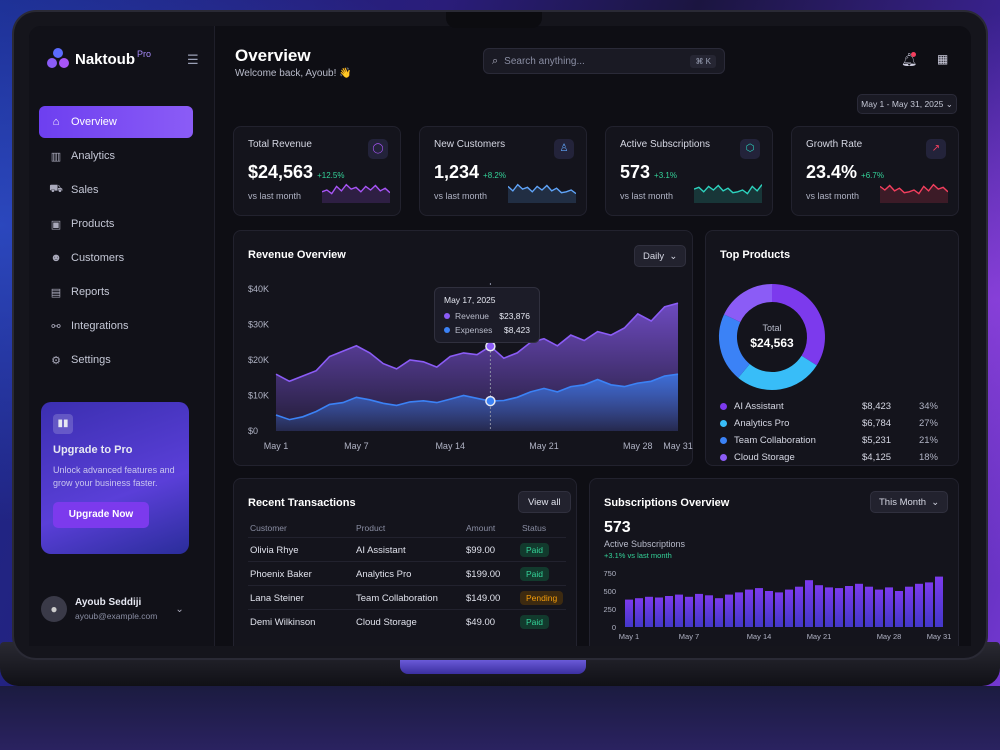 Image resolution: width=1000 pixels, height=750 pixels. I want to click on search-shortcut: ⌘ K, so click(703, 61).